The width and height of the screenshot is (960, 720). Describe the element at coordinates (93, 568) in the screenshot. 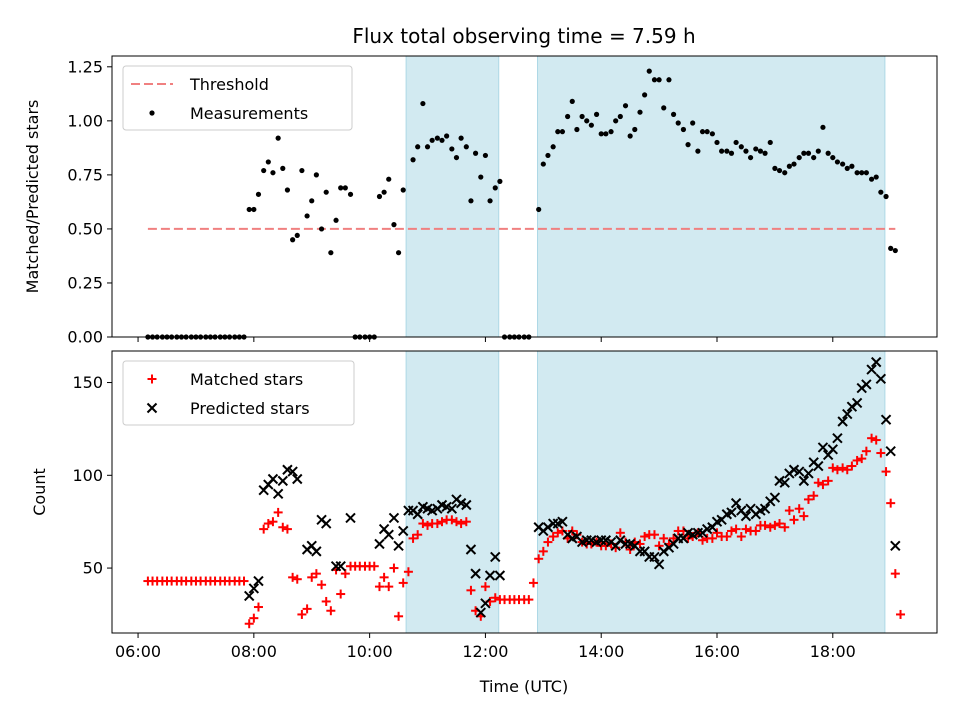

I see `y-tick-label: 50` at that location.